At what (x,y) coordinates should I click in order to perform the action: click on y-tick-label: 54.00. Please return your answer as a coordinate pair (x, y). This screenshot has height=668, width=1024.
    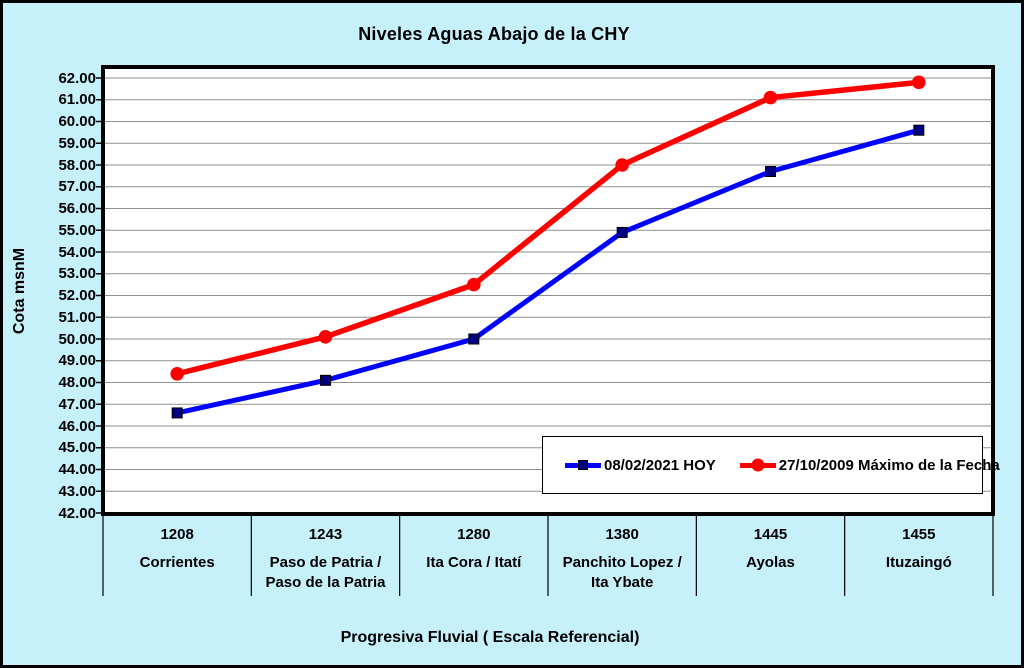
    Looking at the image, I should click on (77, 252).